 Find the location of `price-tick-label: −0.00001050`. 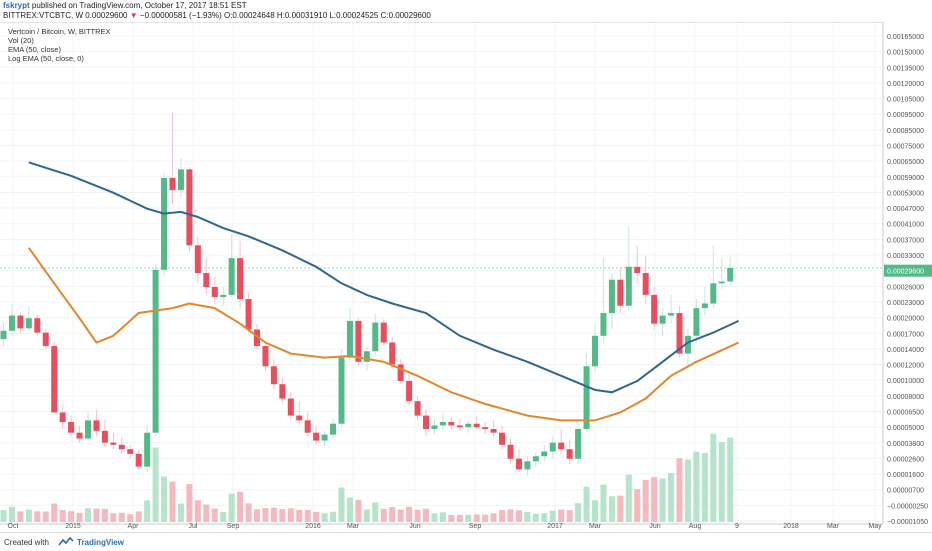

price-tick-label: −0.00001050 is located at coordinates (907, 522).